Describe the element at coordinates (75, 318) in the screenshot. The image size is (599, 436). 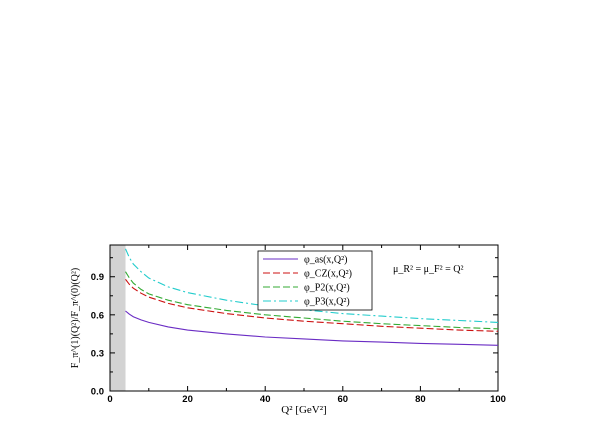
I see `y-axis-label: F_π^(1)(Q²)/F_π^(0)(Q²)` at that location.